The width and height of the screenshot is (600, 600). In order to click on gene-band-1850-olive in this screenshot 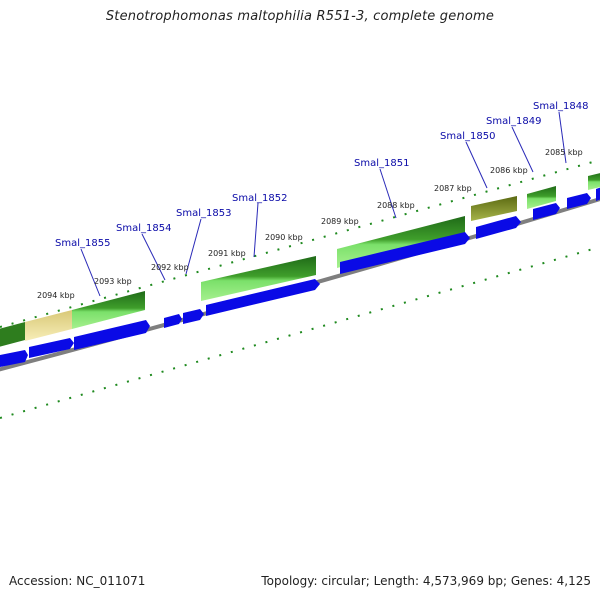, I will do `click(494, 208)`.